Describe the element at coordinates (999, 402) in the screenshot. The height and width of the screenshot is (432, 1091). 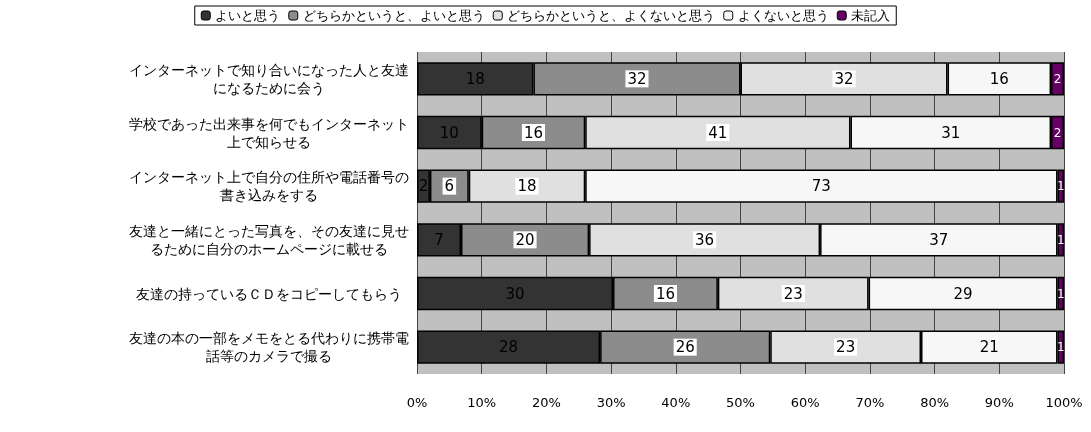
I see `x-tick-label: 90%` at that location.